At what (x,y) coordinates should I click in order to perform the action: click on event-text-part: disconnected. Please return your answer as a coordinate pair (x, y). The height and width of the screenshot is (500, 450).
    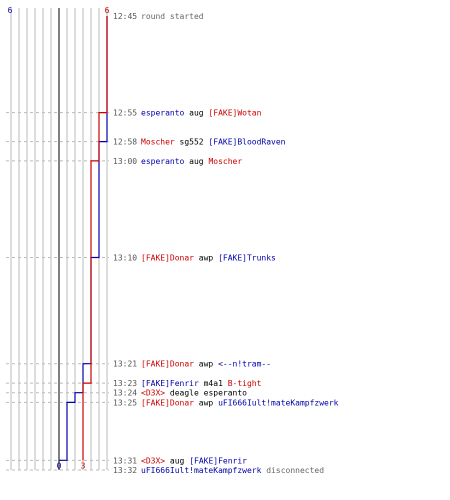
    Looking at the image, I should click on (292, 470).